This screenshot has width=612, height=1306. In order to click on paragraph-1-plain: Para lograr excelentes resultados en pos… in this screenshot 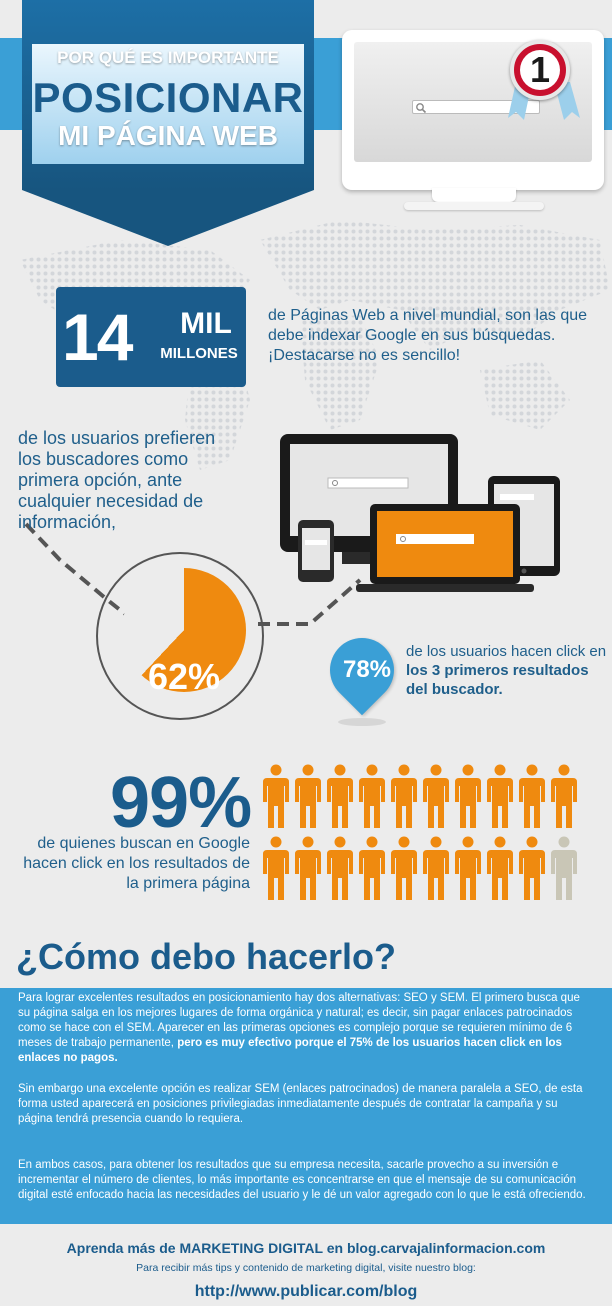, I will do `click(299, 1020)`.